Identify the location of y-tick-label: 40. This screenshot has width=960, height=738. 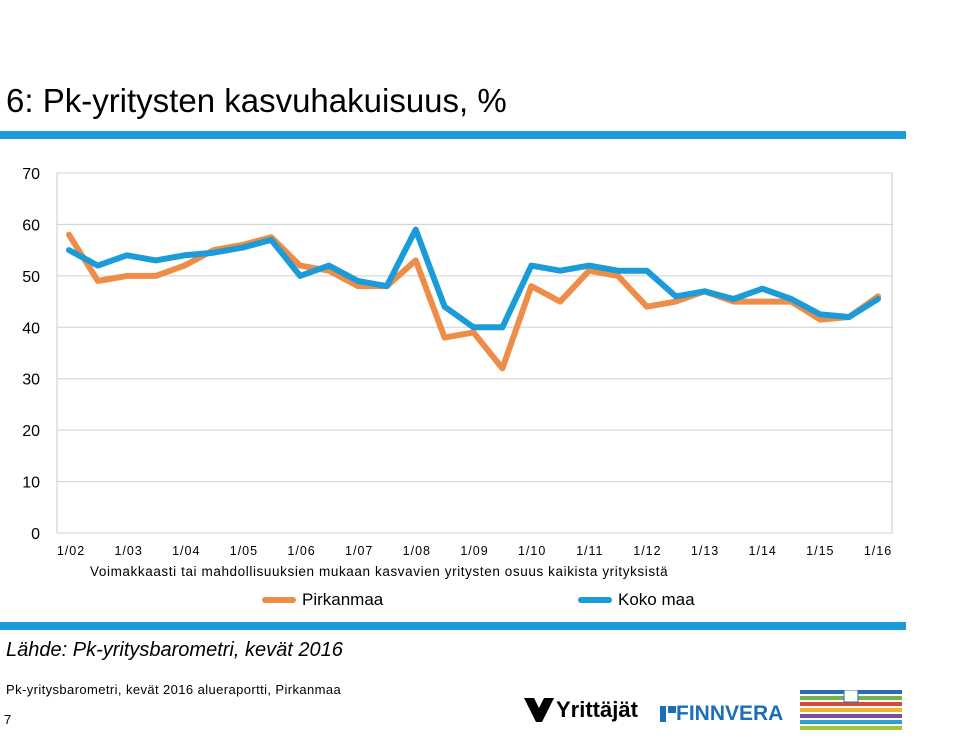
(31, 328).